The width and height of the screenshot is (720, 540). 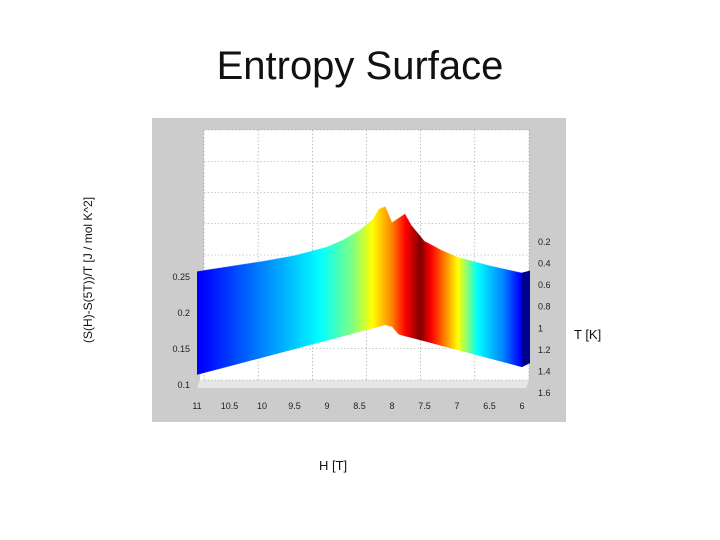 I want to click on h-tick-label: 10.5, so click(x=230, y=406).